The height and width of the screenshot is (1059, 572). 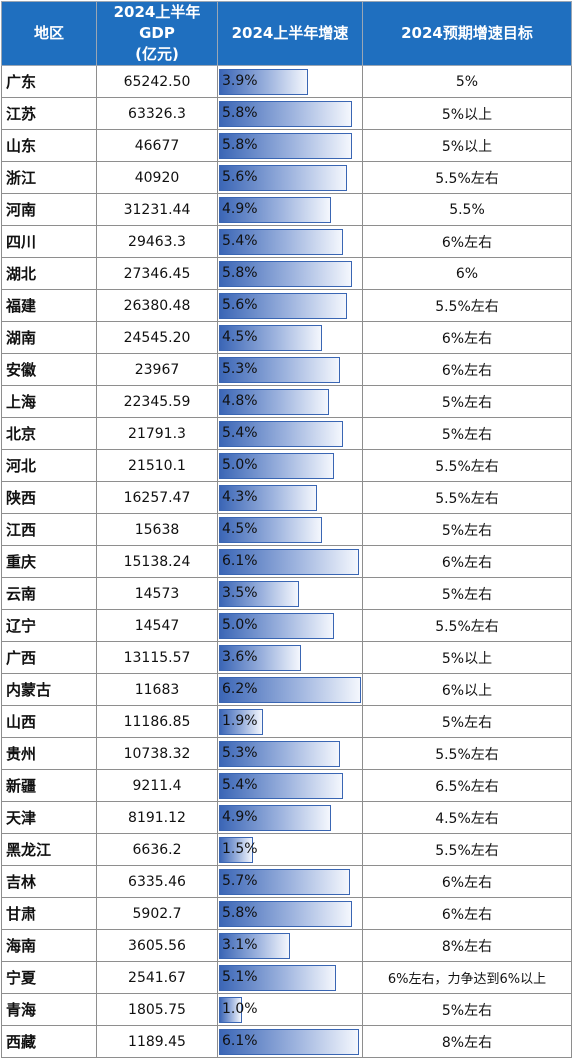 I want to click on gdp-cell: 15138.24, so click(x=157, y=561).